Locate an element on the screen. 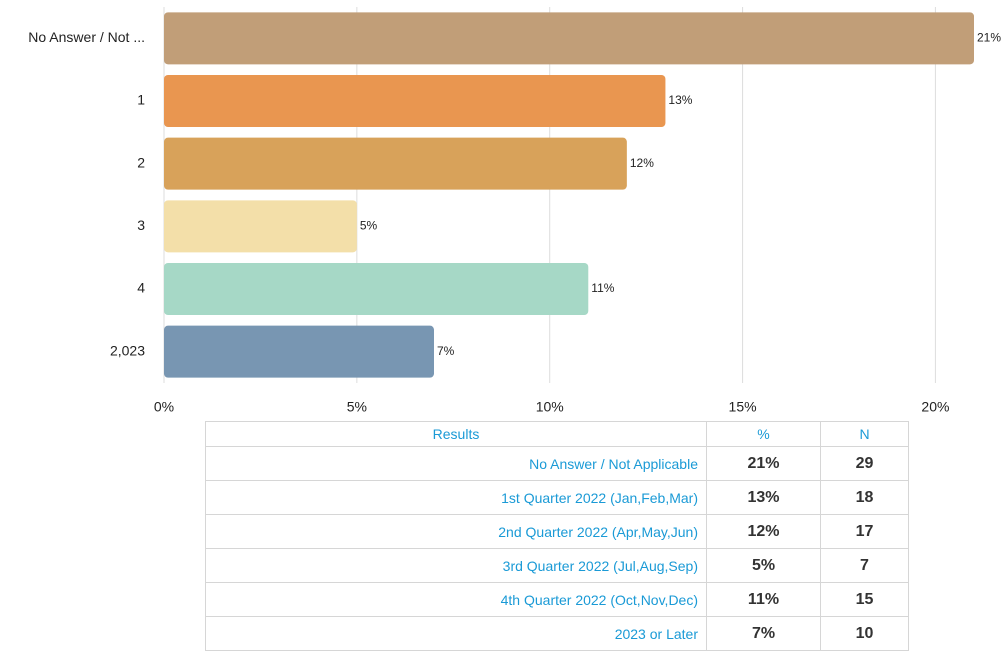 The height and width of the screenshot is (651, 1002). table-cell: 18 is located at coordinates (864, 497).